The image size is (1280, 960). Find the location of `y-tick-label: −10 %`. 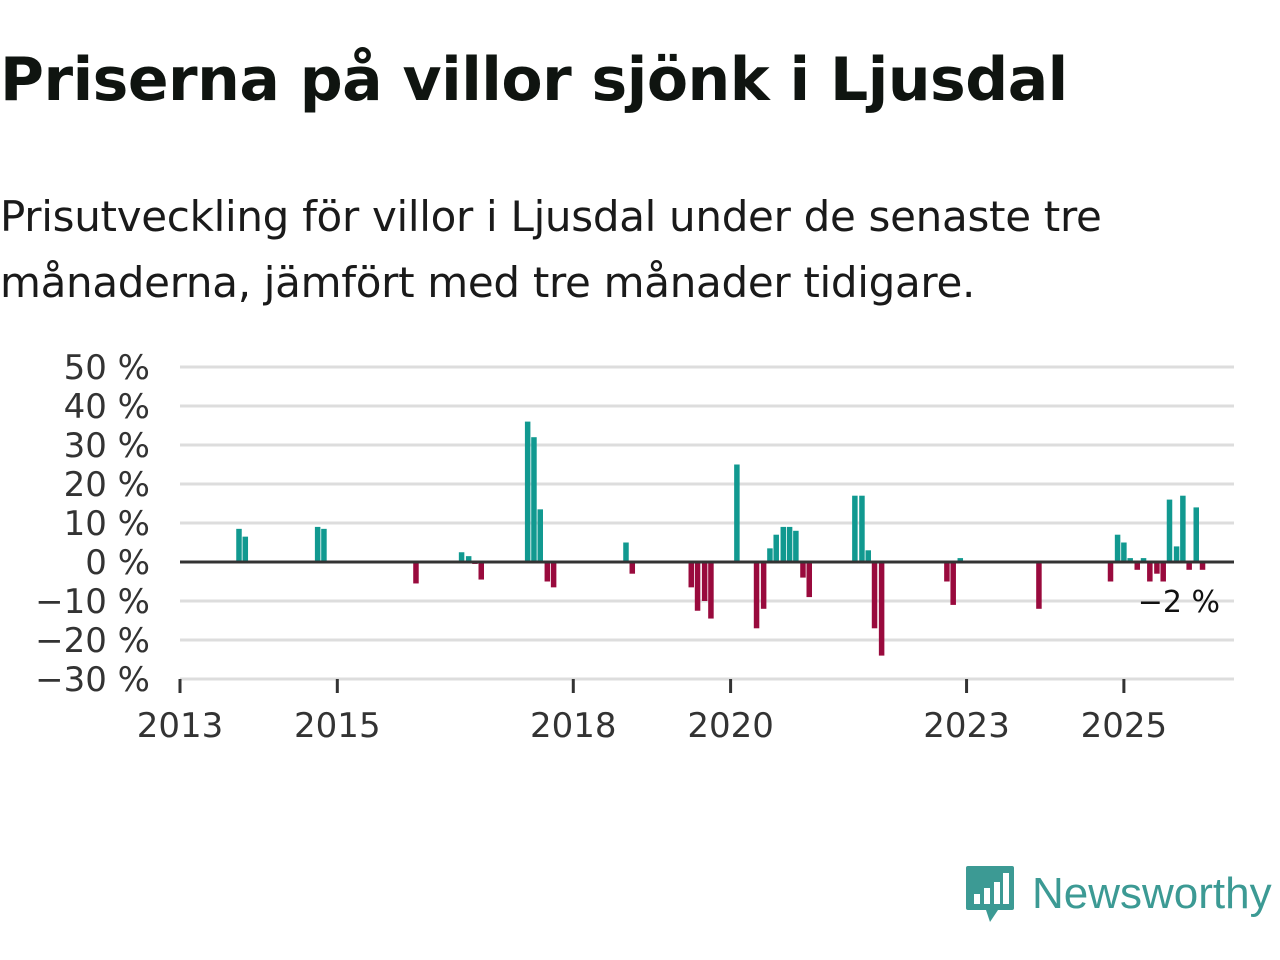

y-tick-label: −10 % is located at coordinates (92, 602).